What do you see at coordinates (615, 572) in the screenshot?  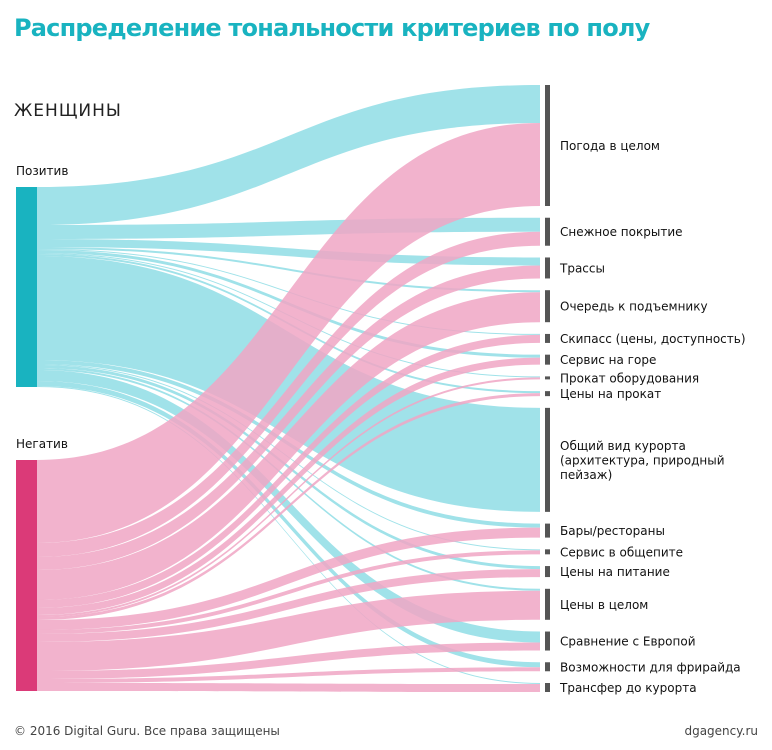 I see `target-label-11: Цены на питание` at bounding box center [615, 572].